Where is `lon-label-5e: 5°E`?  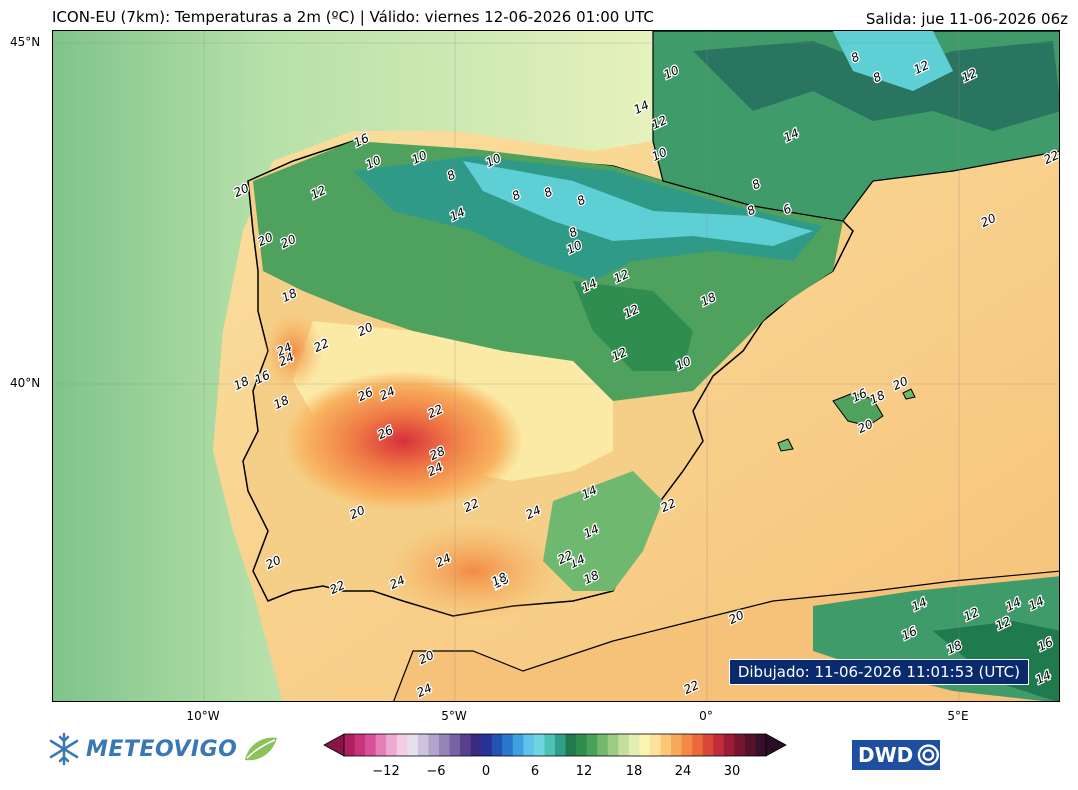 lon-label-5e: 5°E is located at coordinates (958, 716).